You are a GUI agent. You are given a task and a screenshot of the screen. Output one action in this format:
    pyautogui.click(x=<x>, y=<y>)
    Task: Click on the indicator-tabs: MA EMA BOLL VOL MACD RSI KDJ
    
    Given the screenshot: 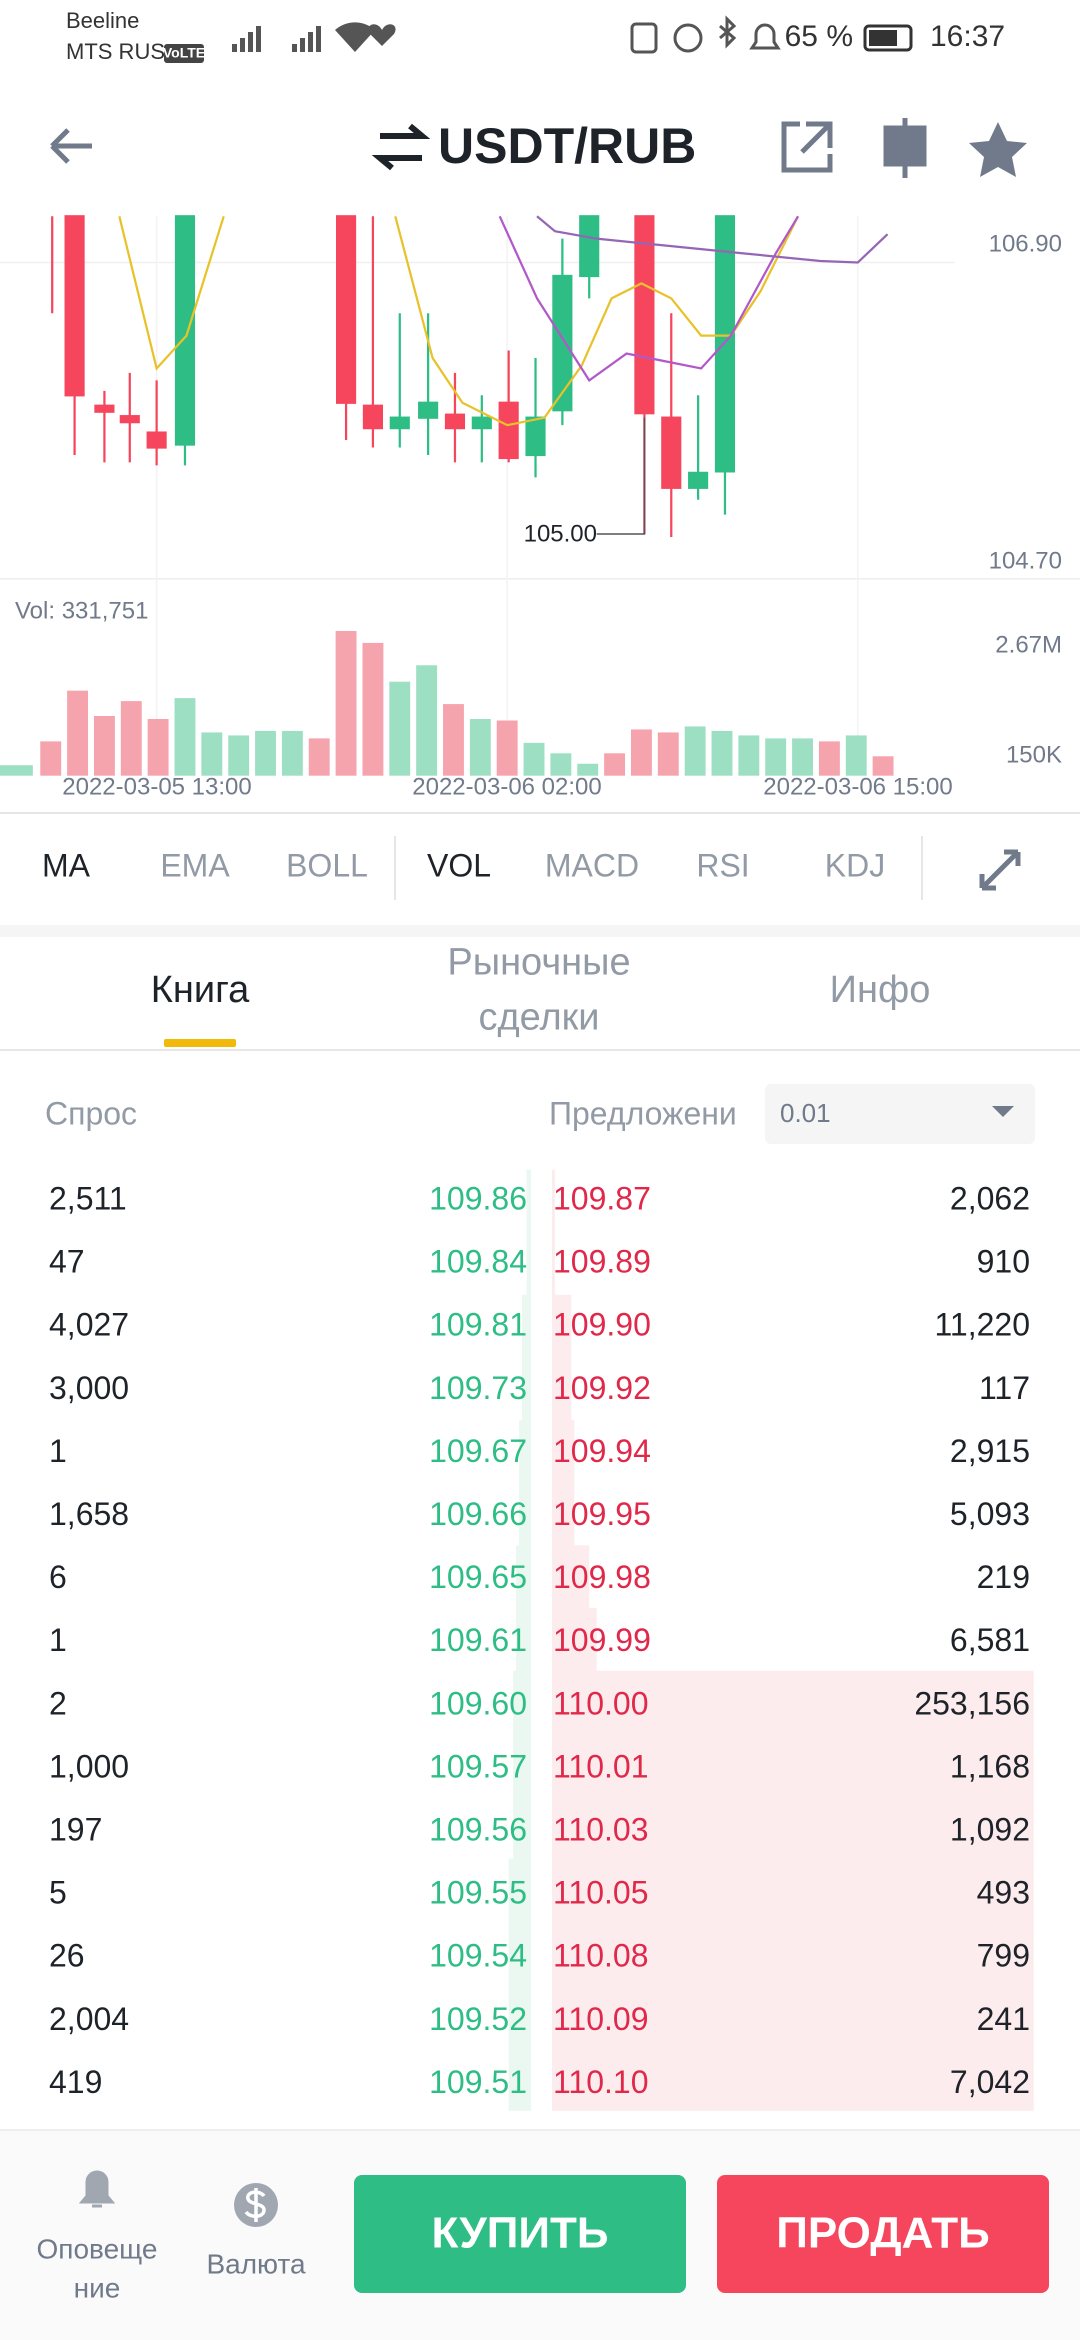 What is the action you would take?
    pyautogui.click(x=463, y=865)
    